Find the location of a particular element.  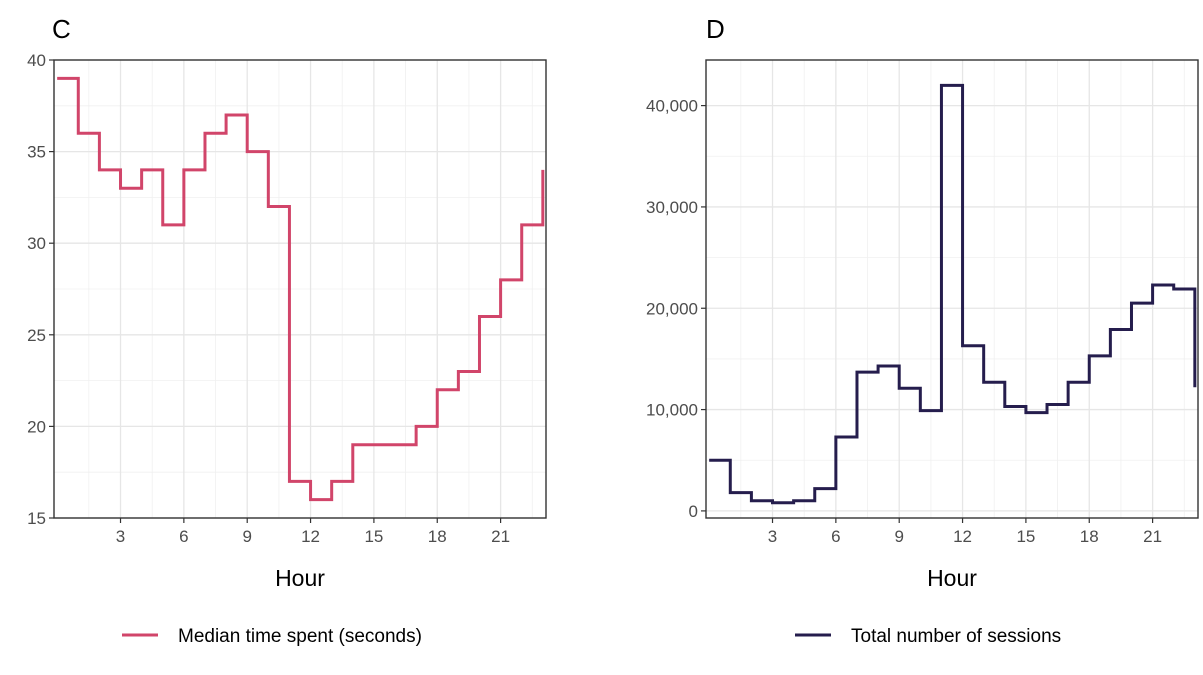

y-tick-label: 10,000 is located at coordinates (672, 410).